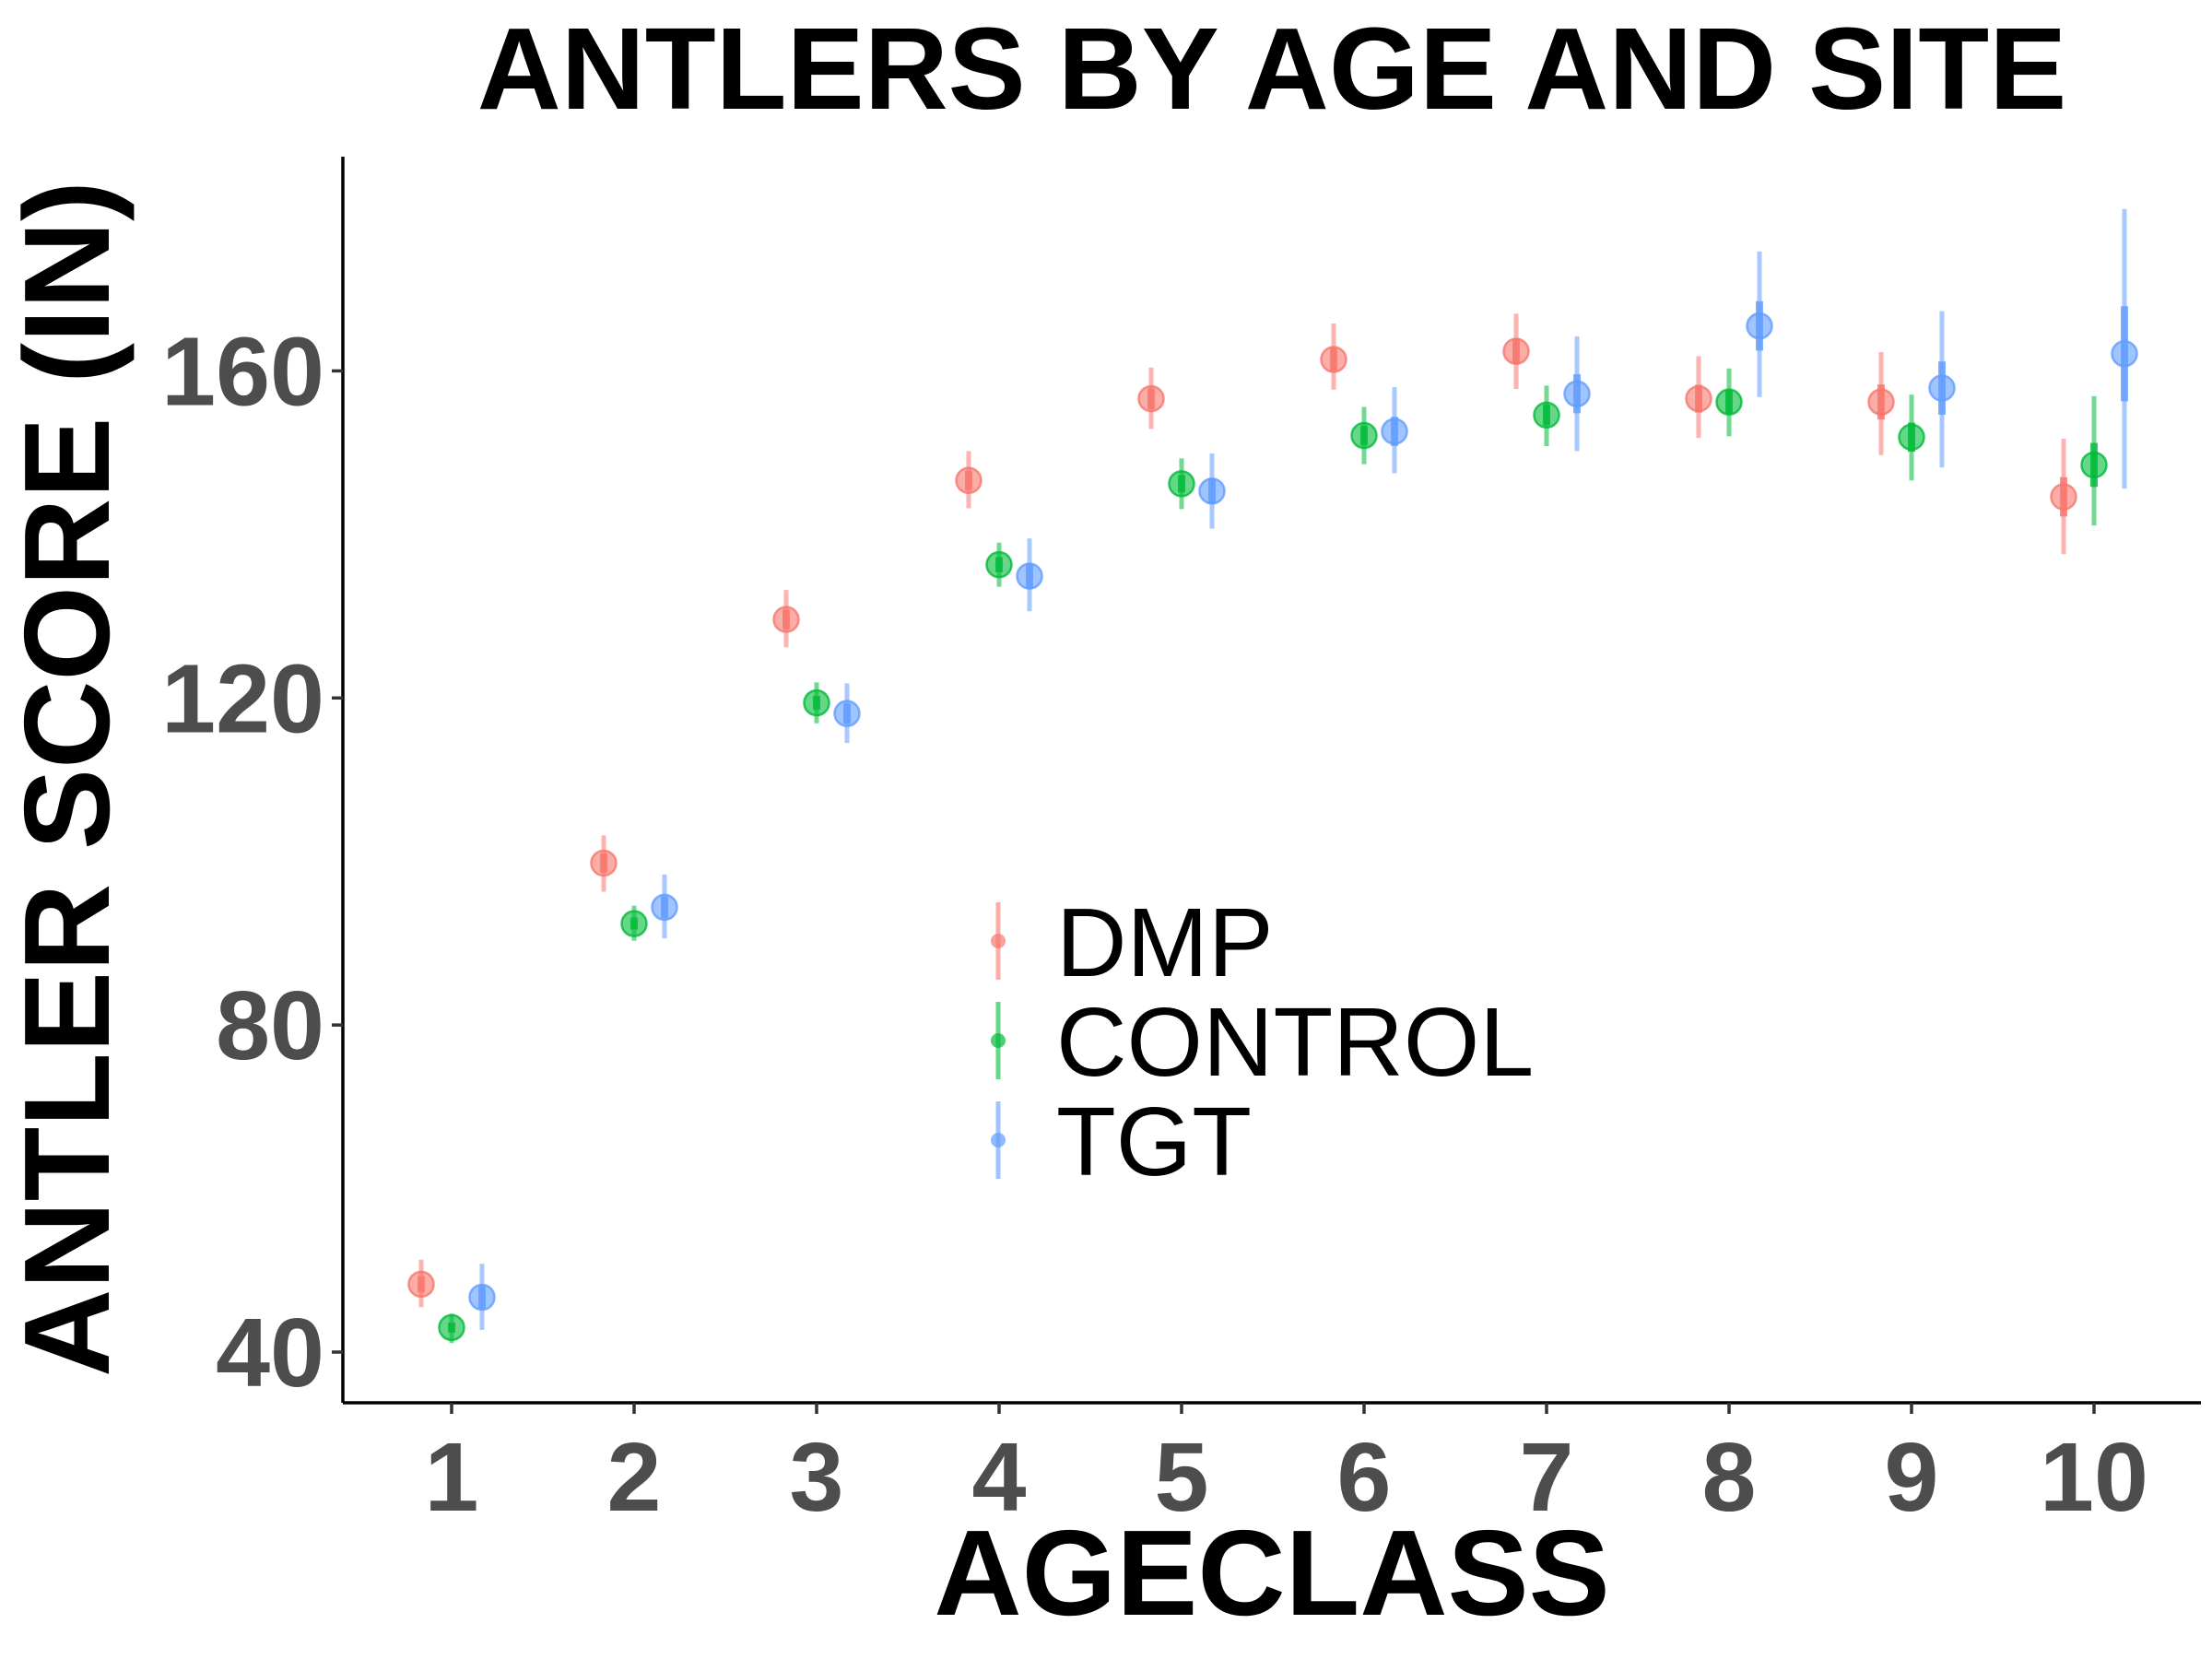 This screenshot has height=1659, width=2212. I want to click on x-tick-label: 5, so click(1182, 1477).